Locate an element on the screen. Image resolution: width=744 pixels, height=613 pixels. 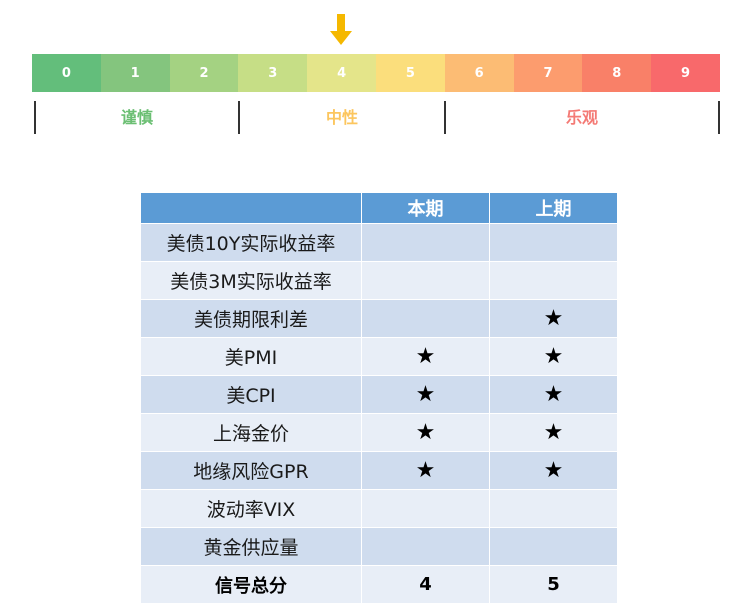
scale-cell-6: 6 is located at coordinates (479, 73).